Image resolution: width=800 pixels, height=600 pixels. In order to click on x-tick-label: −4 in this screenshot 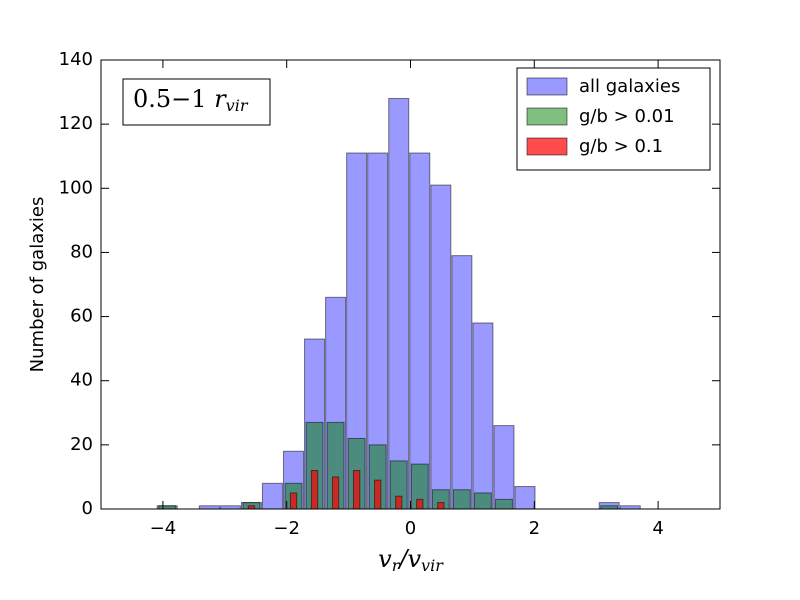, I will do `click(163, 528)`.